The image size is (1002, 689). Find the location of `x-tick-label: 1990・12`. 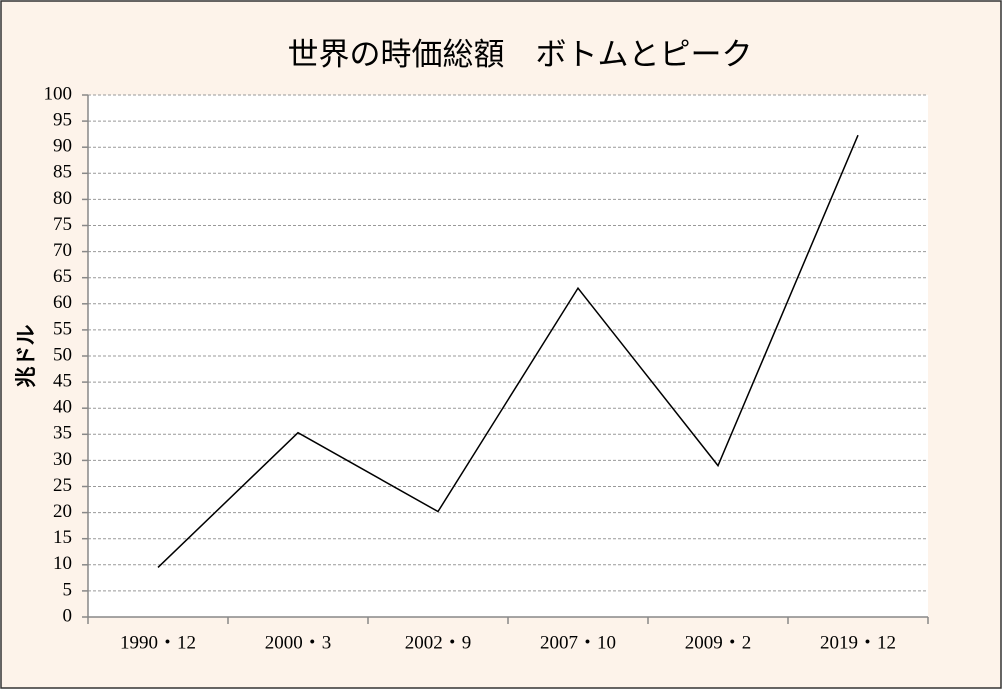

x-tick-label: 1990・12 is located at coordinates (158, 642).